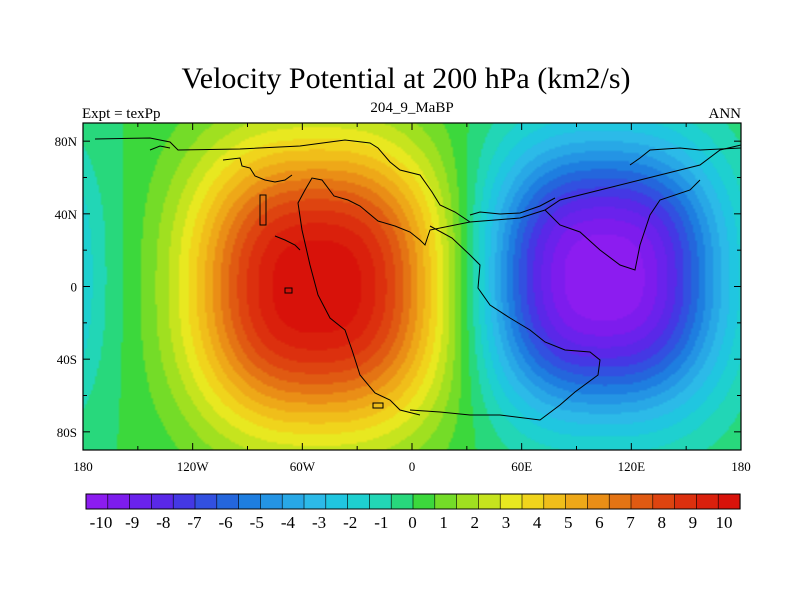 The width and height of the screenshot is (800, 600). What do you see at coordinates (101, 522) in the screenshot?
I see `colorbar-label: -10` at bounding box center [101, 522].